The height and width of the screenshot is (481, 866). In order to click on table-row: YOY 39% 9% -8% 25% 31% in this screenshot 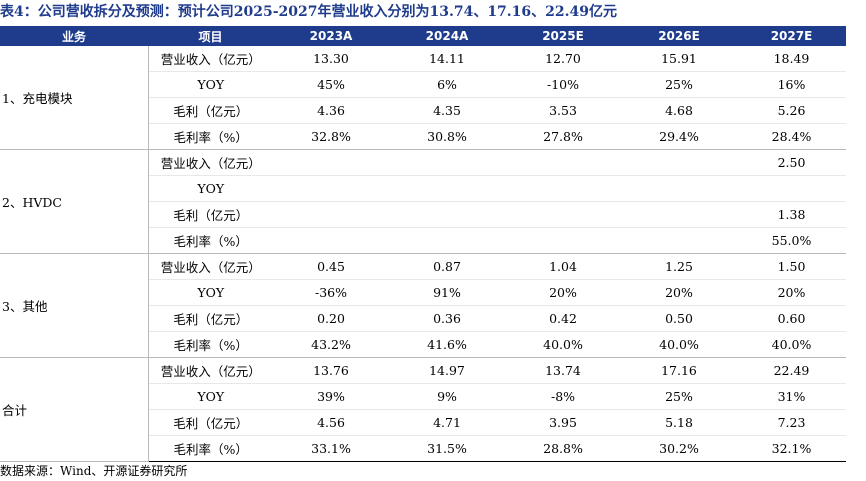, I will do `click(423, 396)`.